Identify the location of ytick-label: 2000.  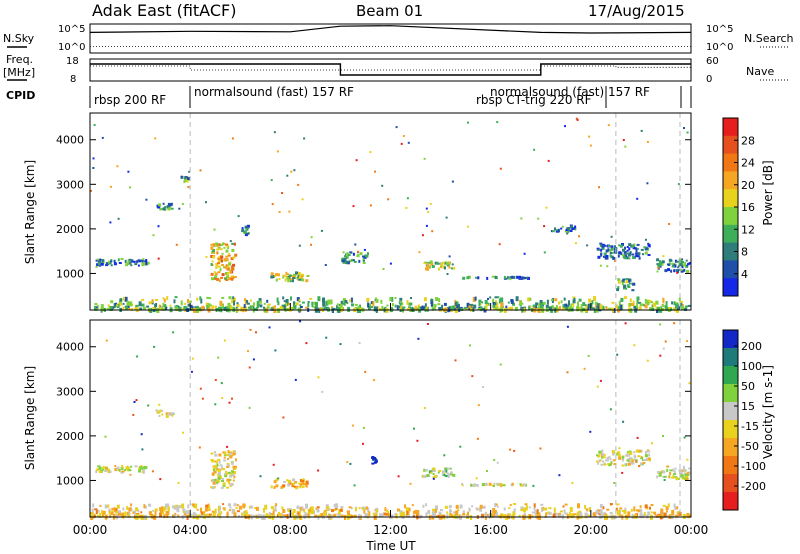
(70, 229).